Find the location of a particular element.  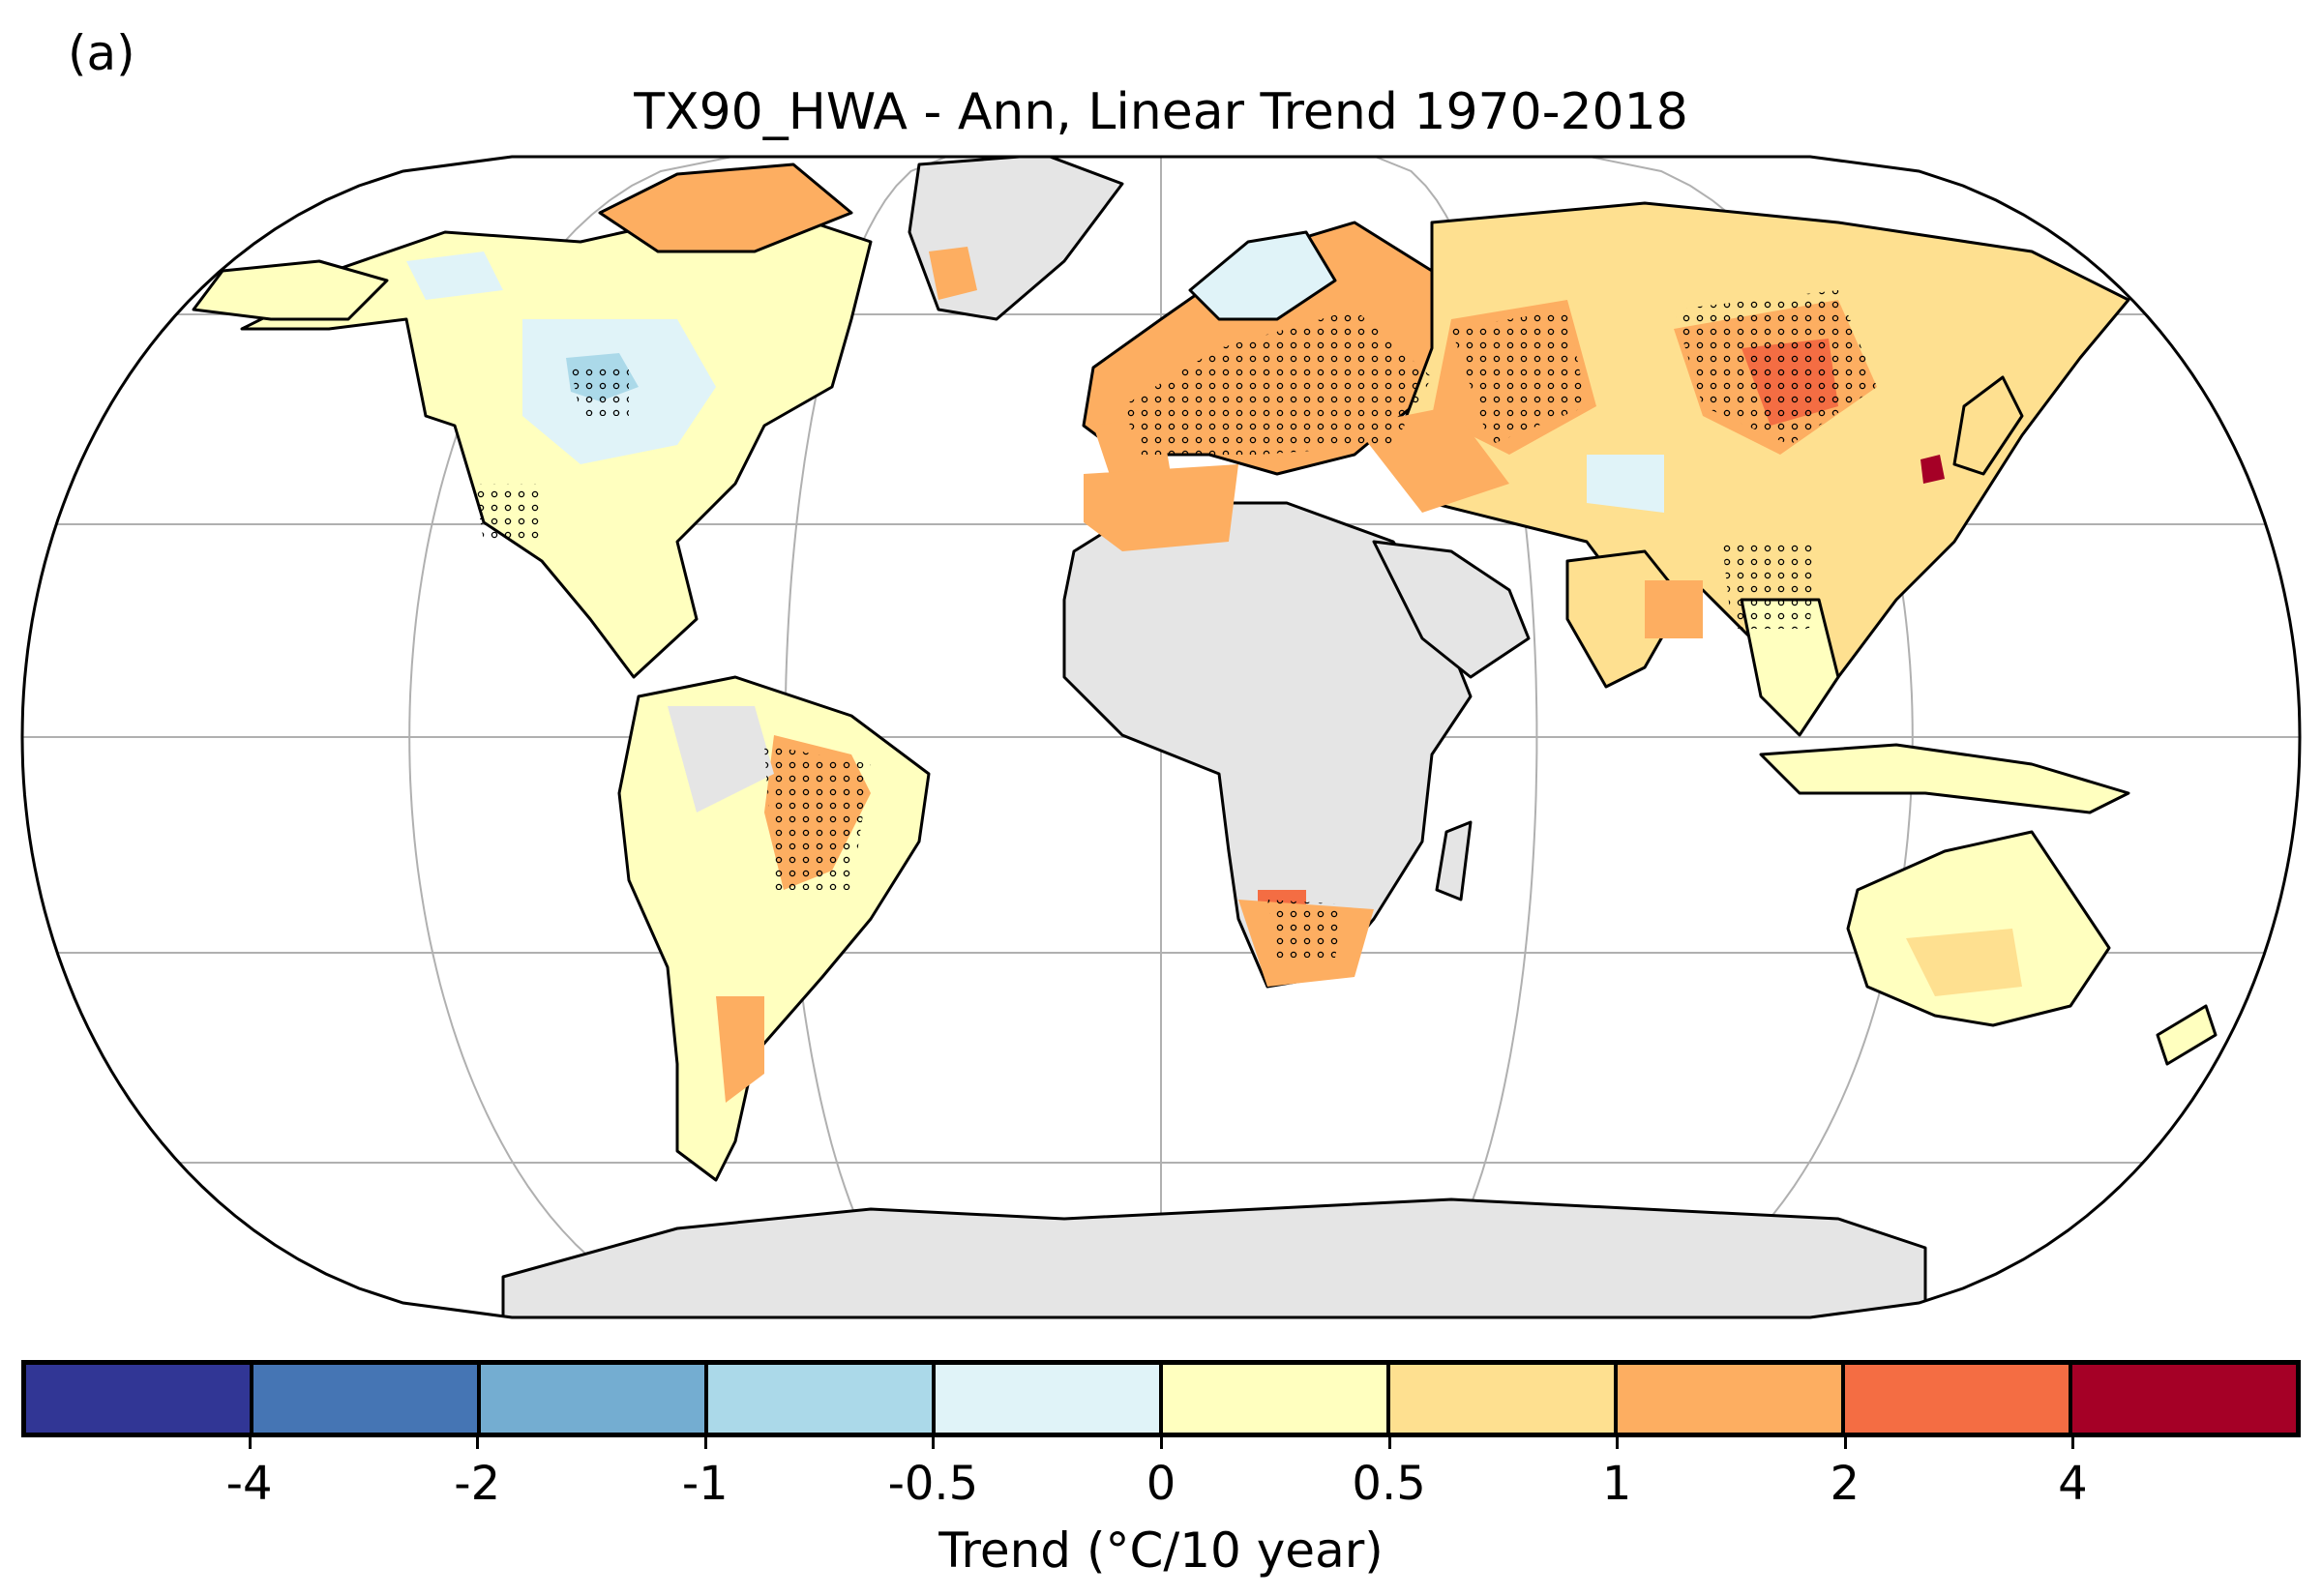

colorbar-tick-label: -2 is located at coordinates (477, 1484).